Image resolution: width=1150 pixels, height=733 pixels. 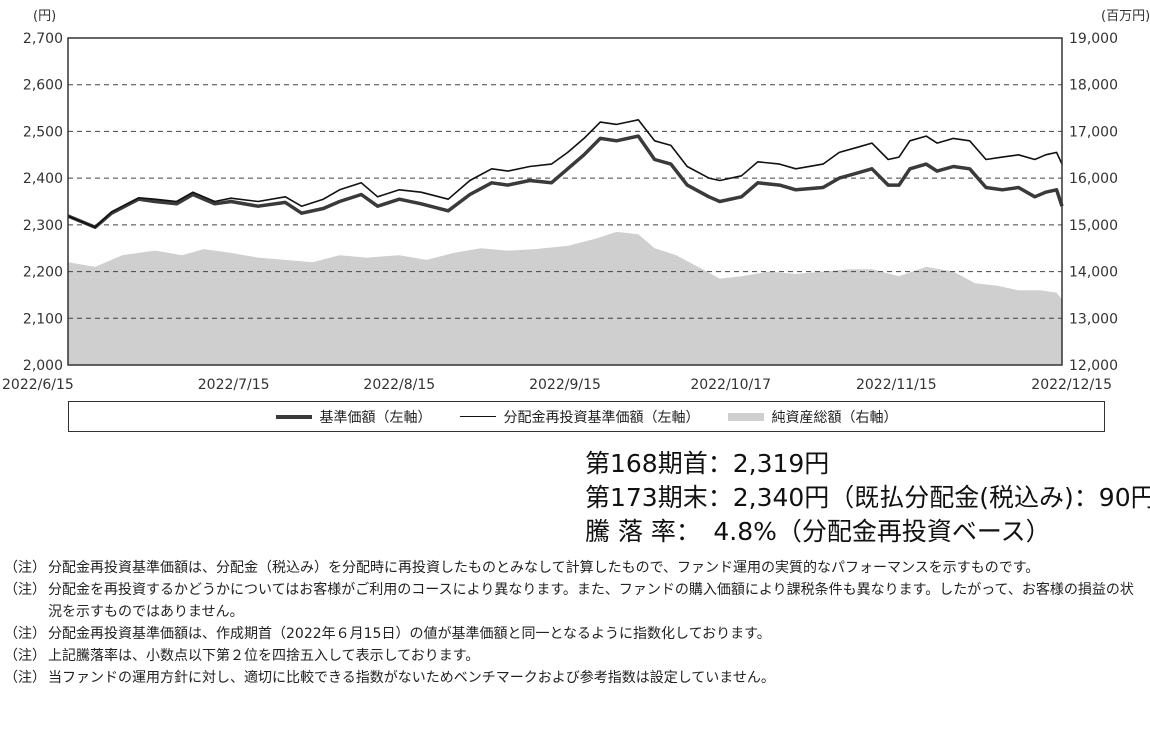 I want to click on left-tick-label: 2,700, so click(x=43, y=39).